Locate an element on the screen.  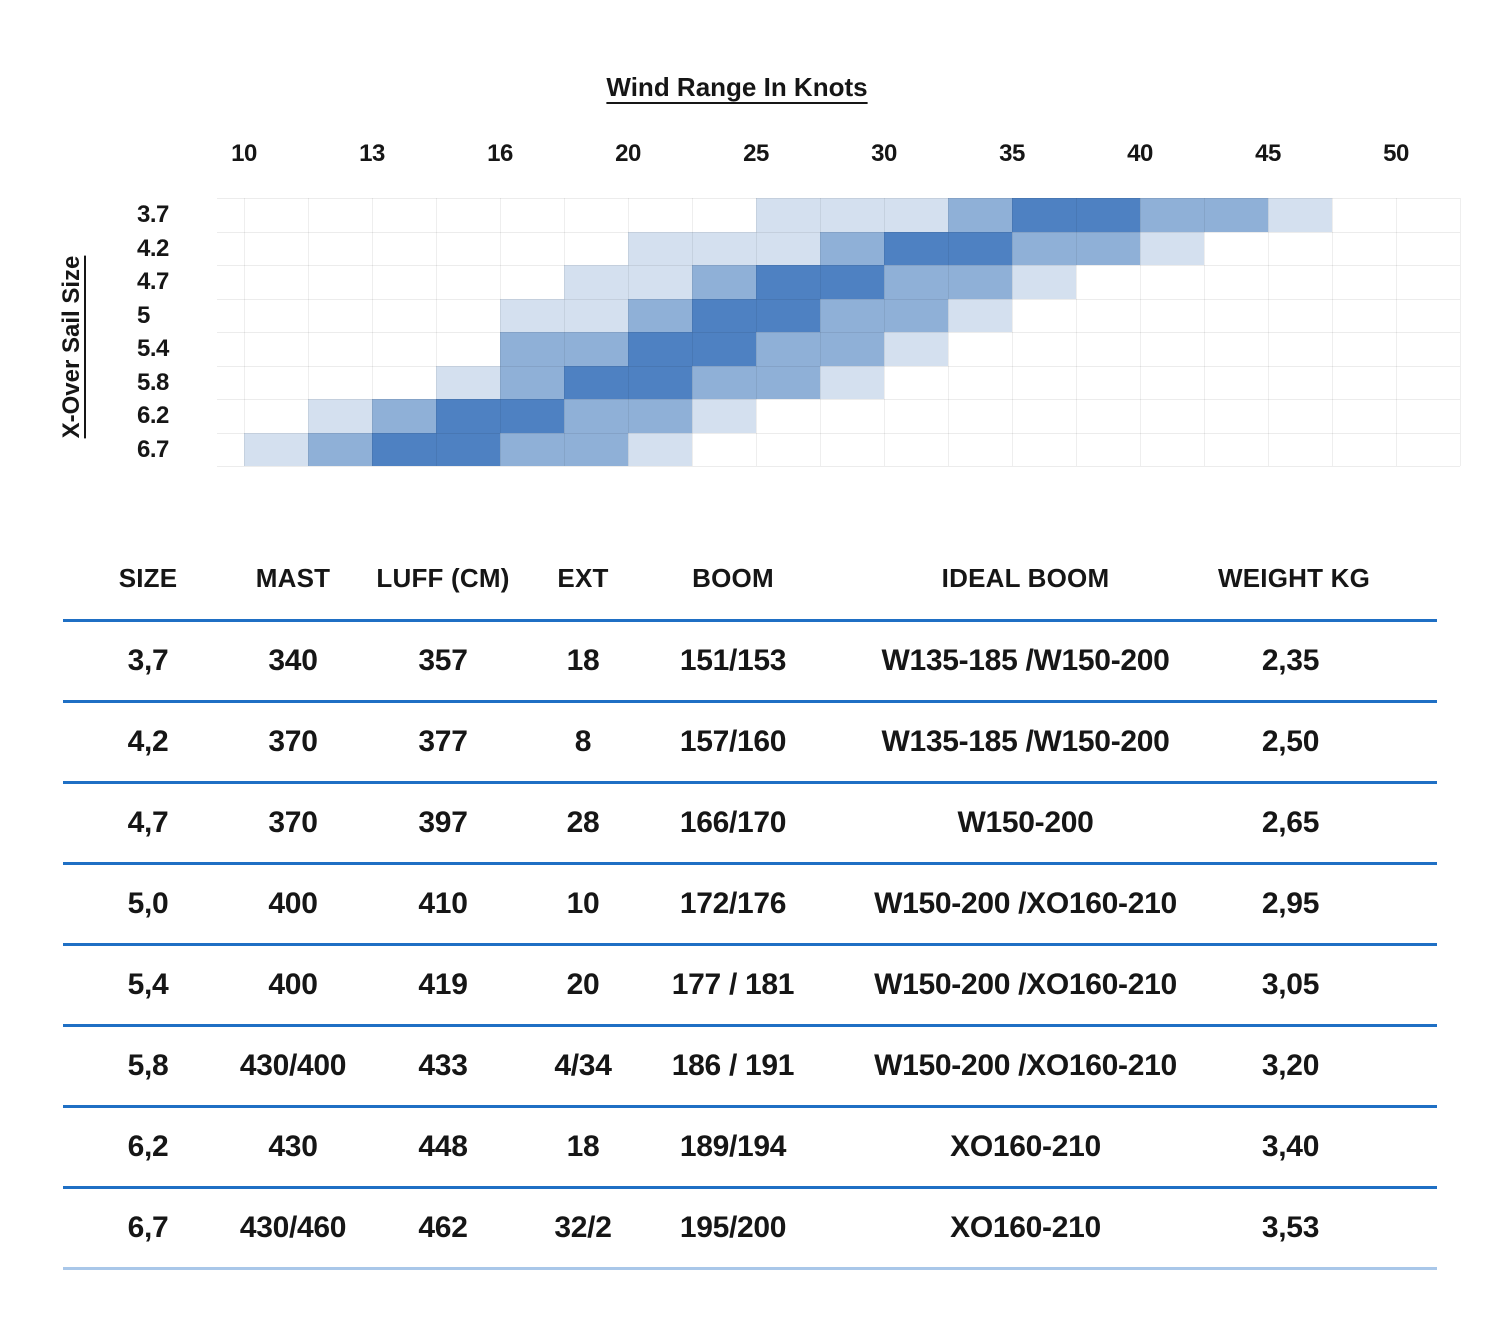
table-cell: 419 is located at coordinates (443, 984).